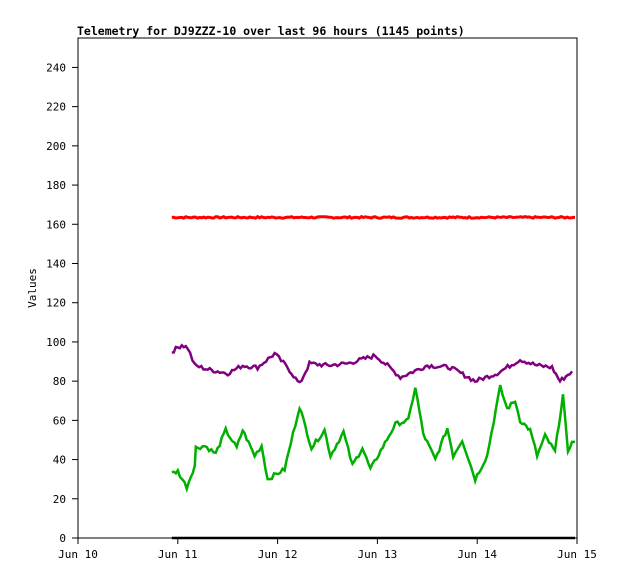 The image size is (618, 583). I want to click on y-tick-label: 140, so click(56, 263).